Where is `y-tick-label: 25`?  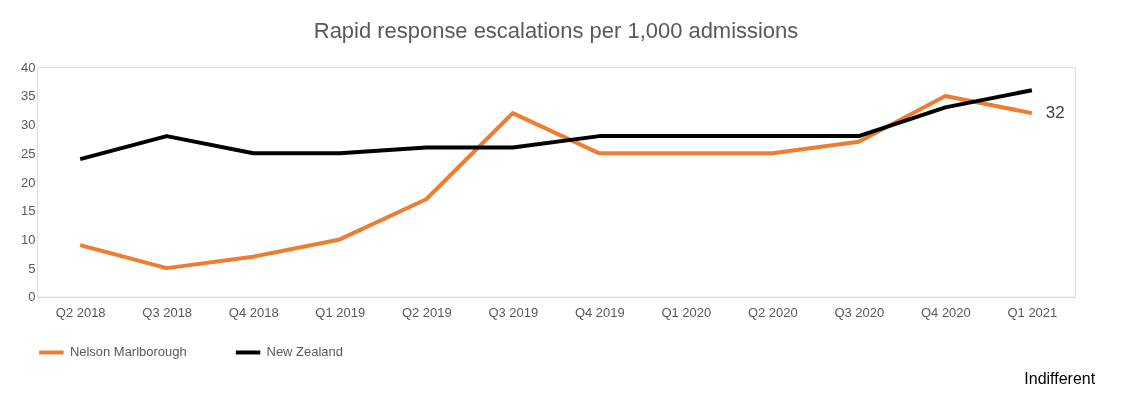
y-tick-label: 25 is located at coordinates (28, 153).